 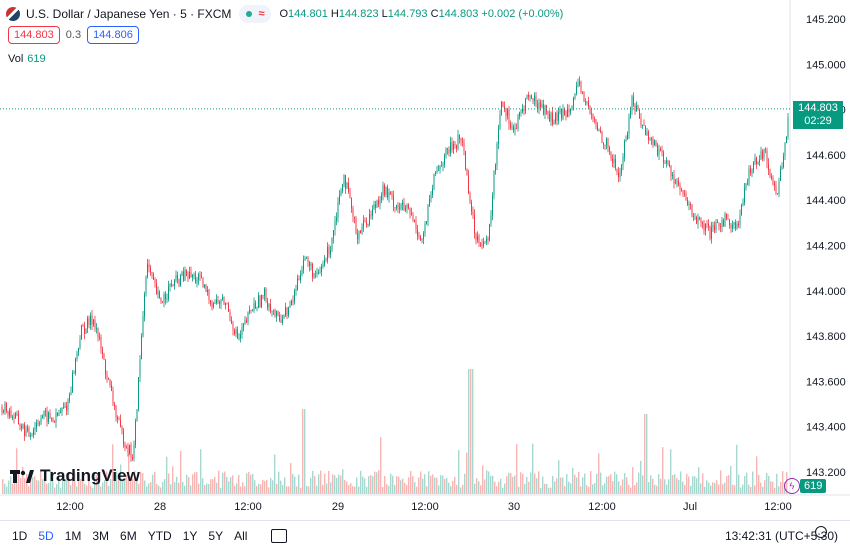 I want to click on range-3m: 3M, so click(x=101, y=536).